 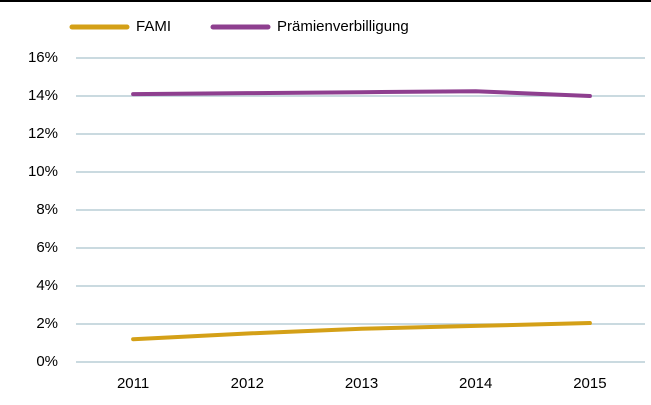 What do you see at coordinates (361, 383) in the screenshot?
I see `x-tick-label: 2013` at bounding box center [361, 383].